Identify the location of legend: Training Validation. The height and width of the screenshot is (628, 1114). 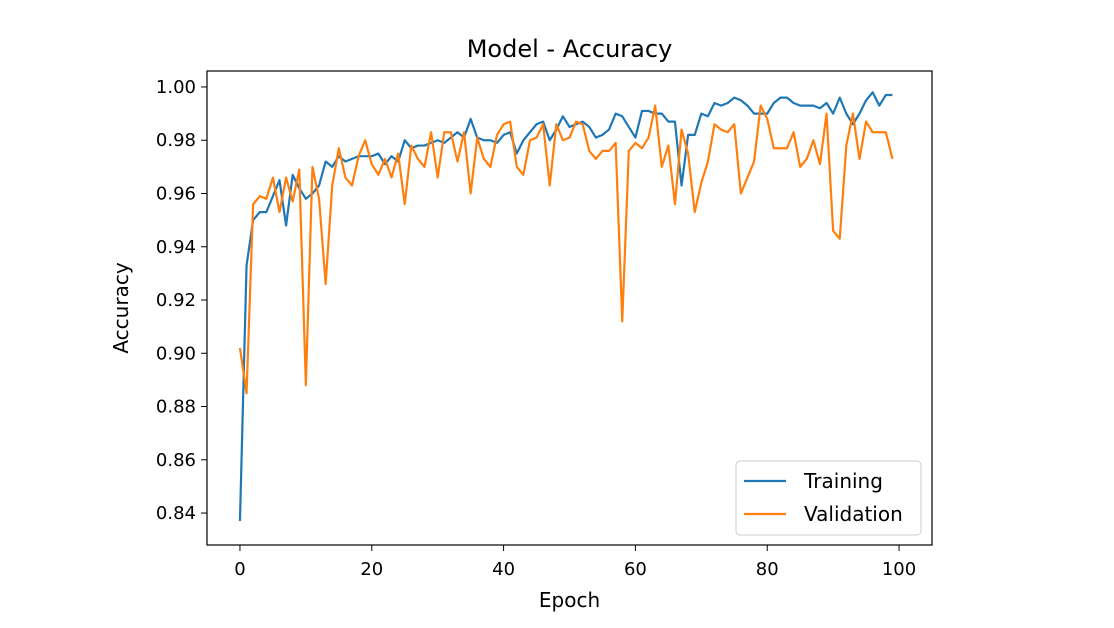
(828, 498).